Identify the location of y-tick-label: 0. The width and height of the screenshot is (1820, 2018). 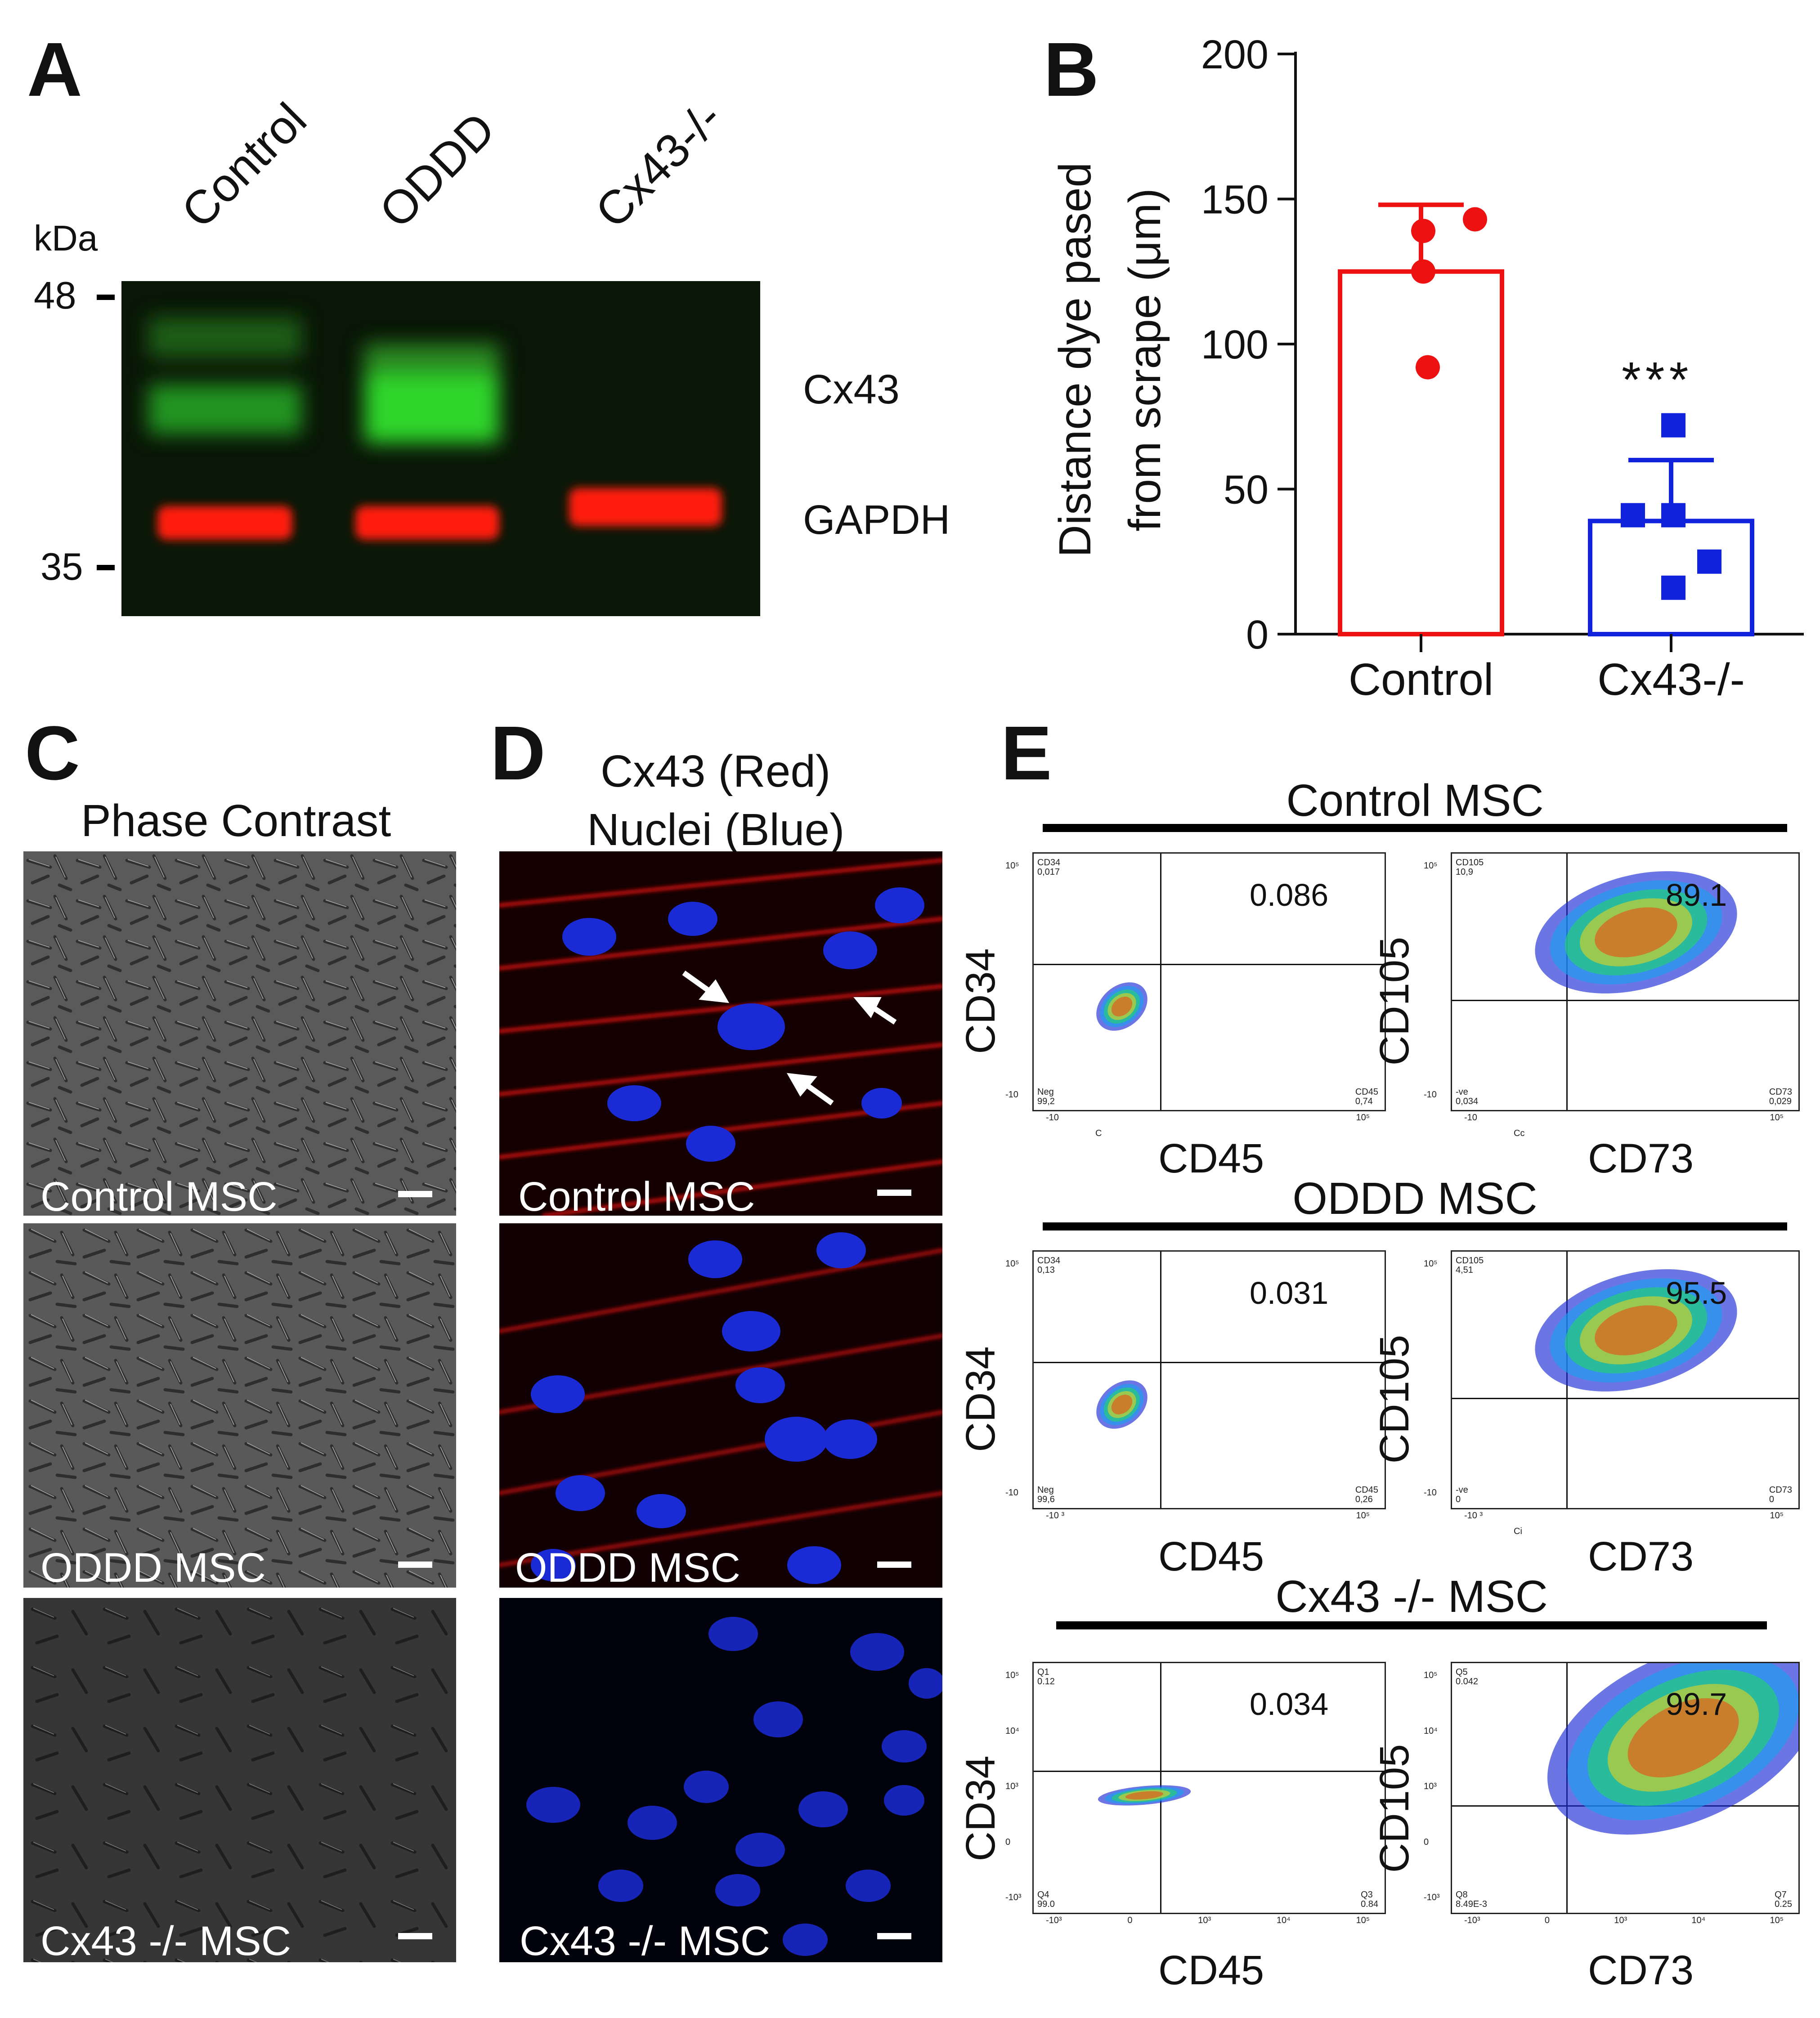
(1257, 635).